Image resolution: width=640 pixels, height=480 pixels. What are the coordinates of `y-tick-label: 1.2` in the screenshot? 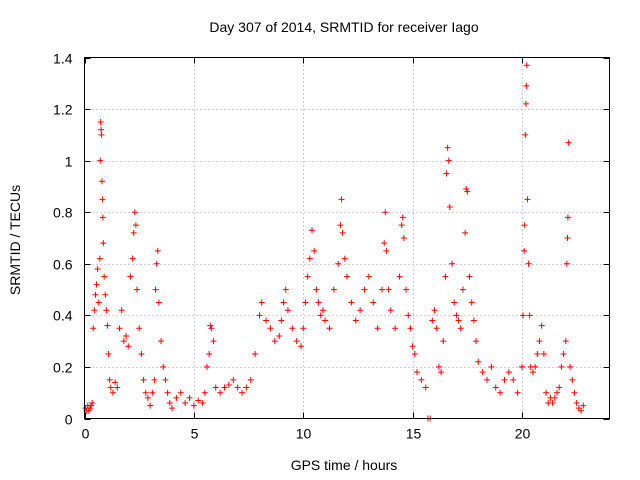 It's located at (63, 110).